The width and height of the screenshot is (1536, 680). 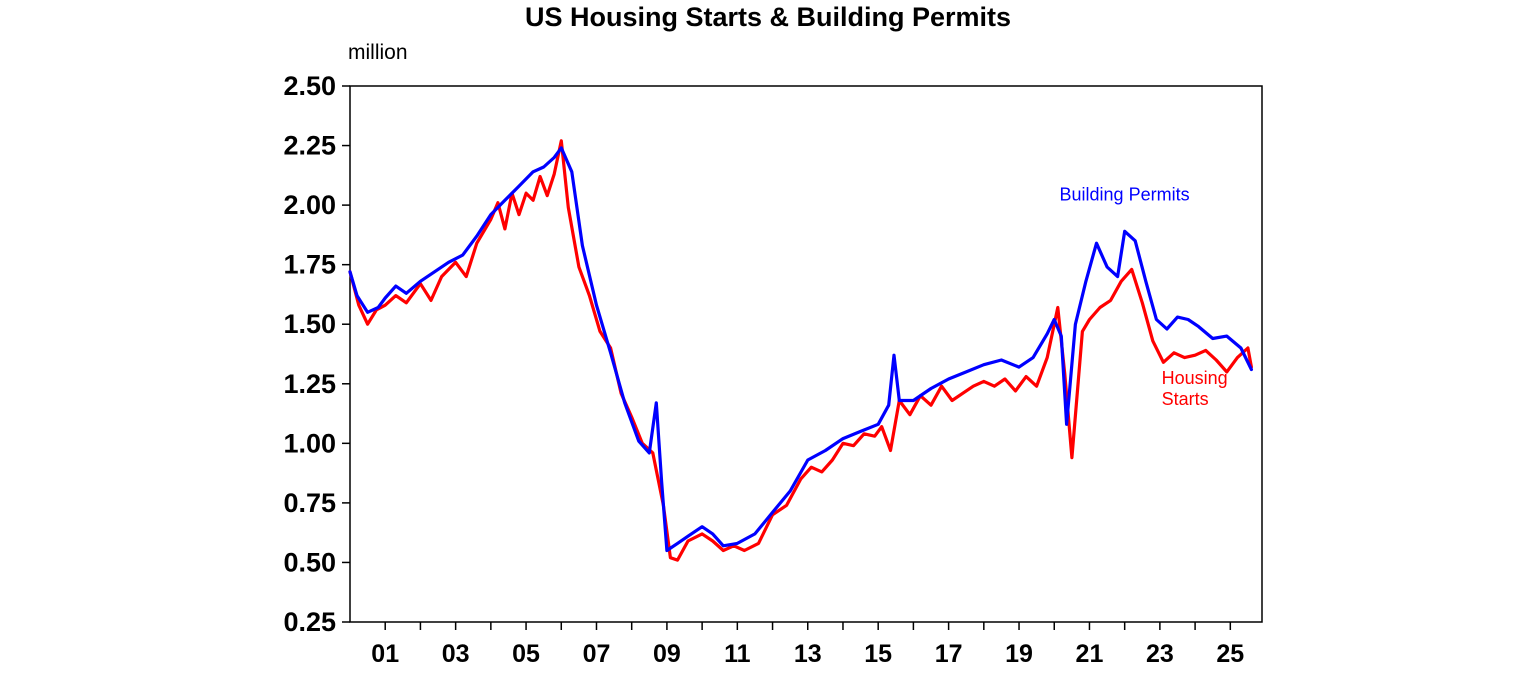 I want to click on x-tick-label: 05, so click(x=526, y=654).